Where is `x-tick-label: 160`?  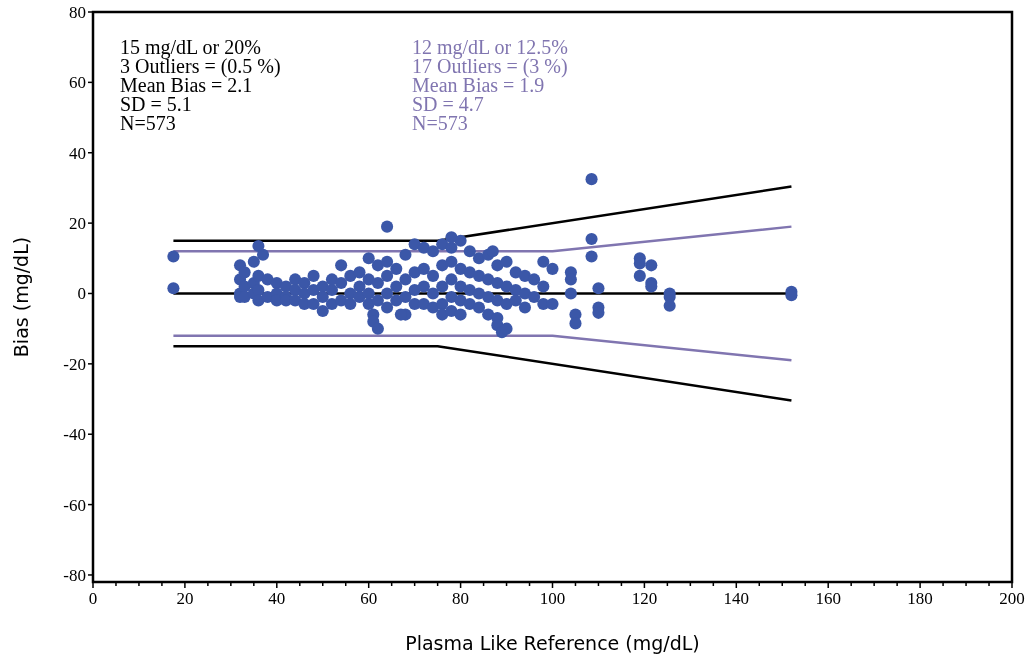 x-tick-label: 160 is located at coordinates (828, 598).